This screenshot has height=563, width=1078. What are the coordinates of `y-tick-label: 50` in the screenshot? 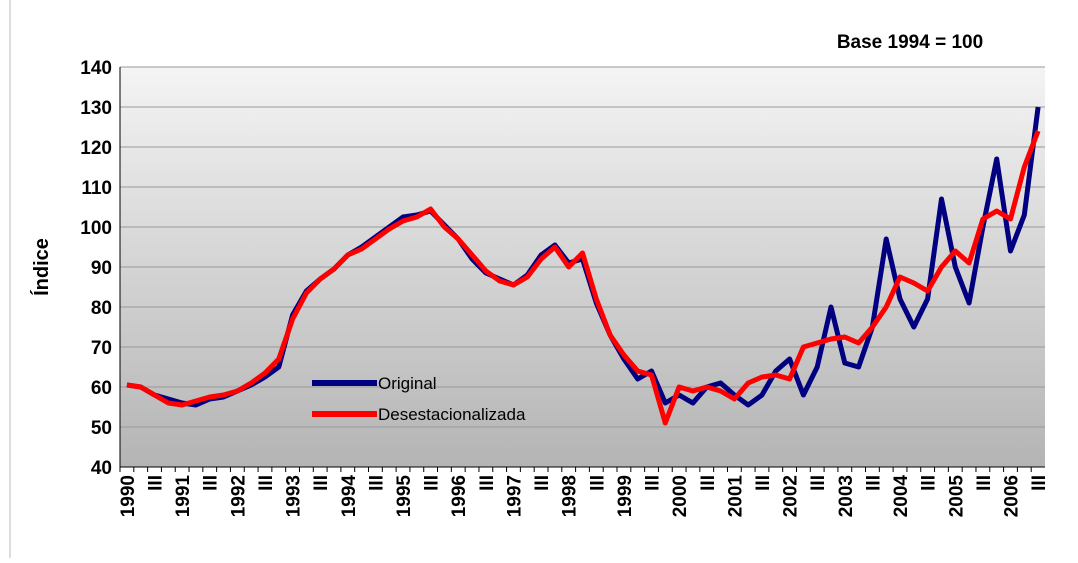 It's located at (101, 428).